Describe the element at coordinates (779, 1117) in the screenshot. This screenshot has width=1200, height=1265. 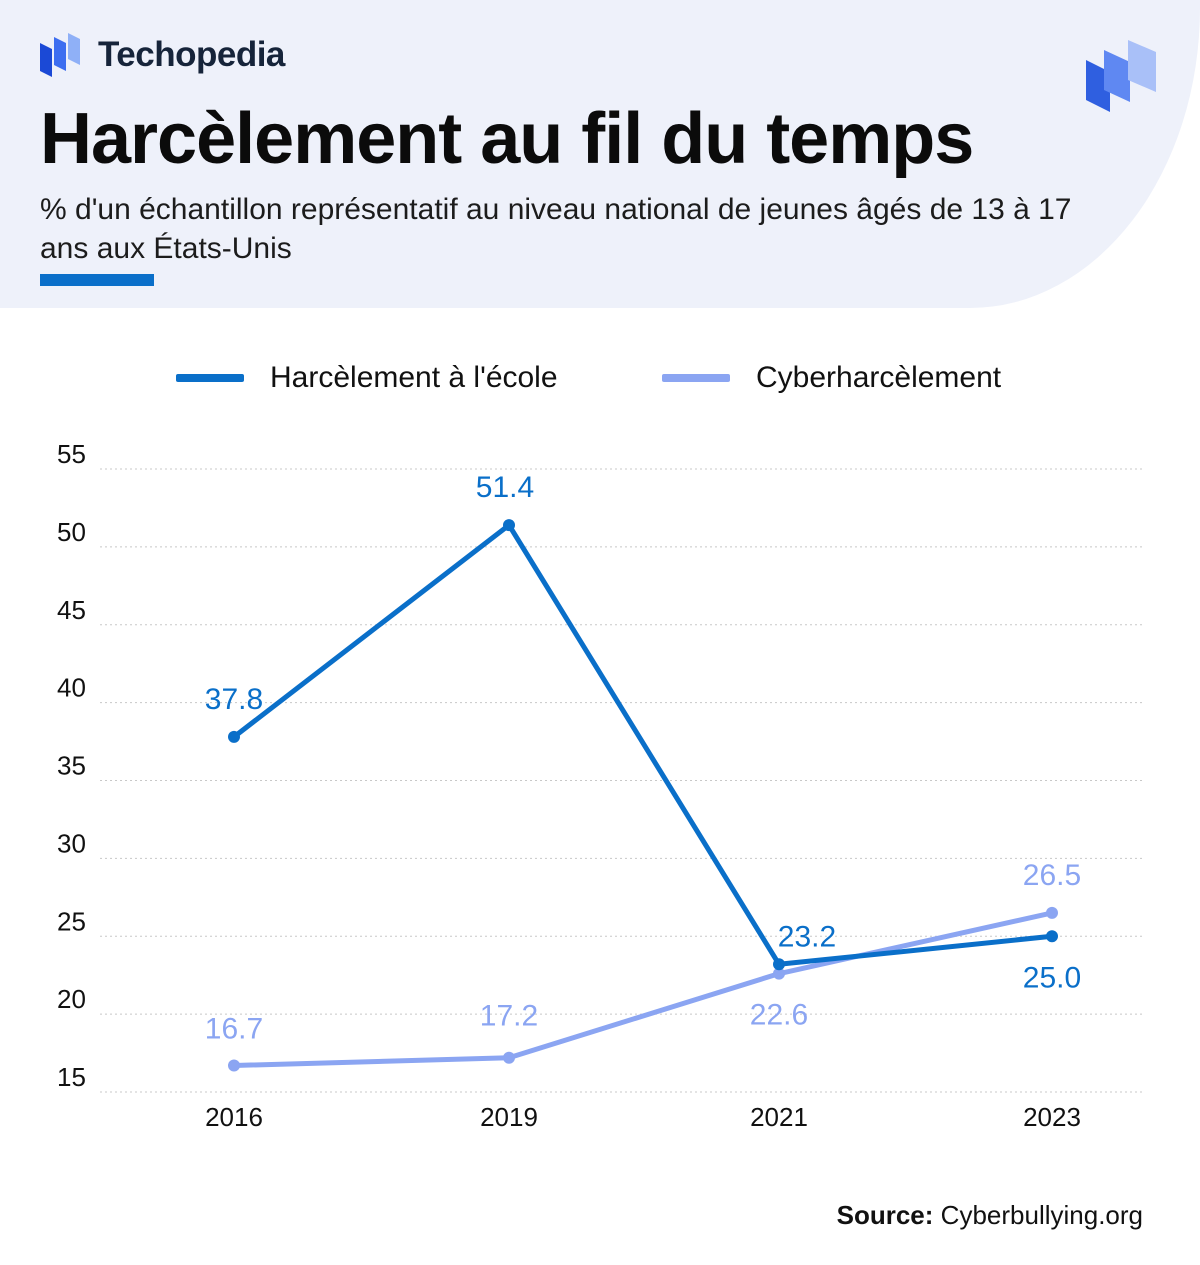
I see `x-tick-label: 2021` at that location.